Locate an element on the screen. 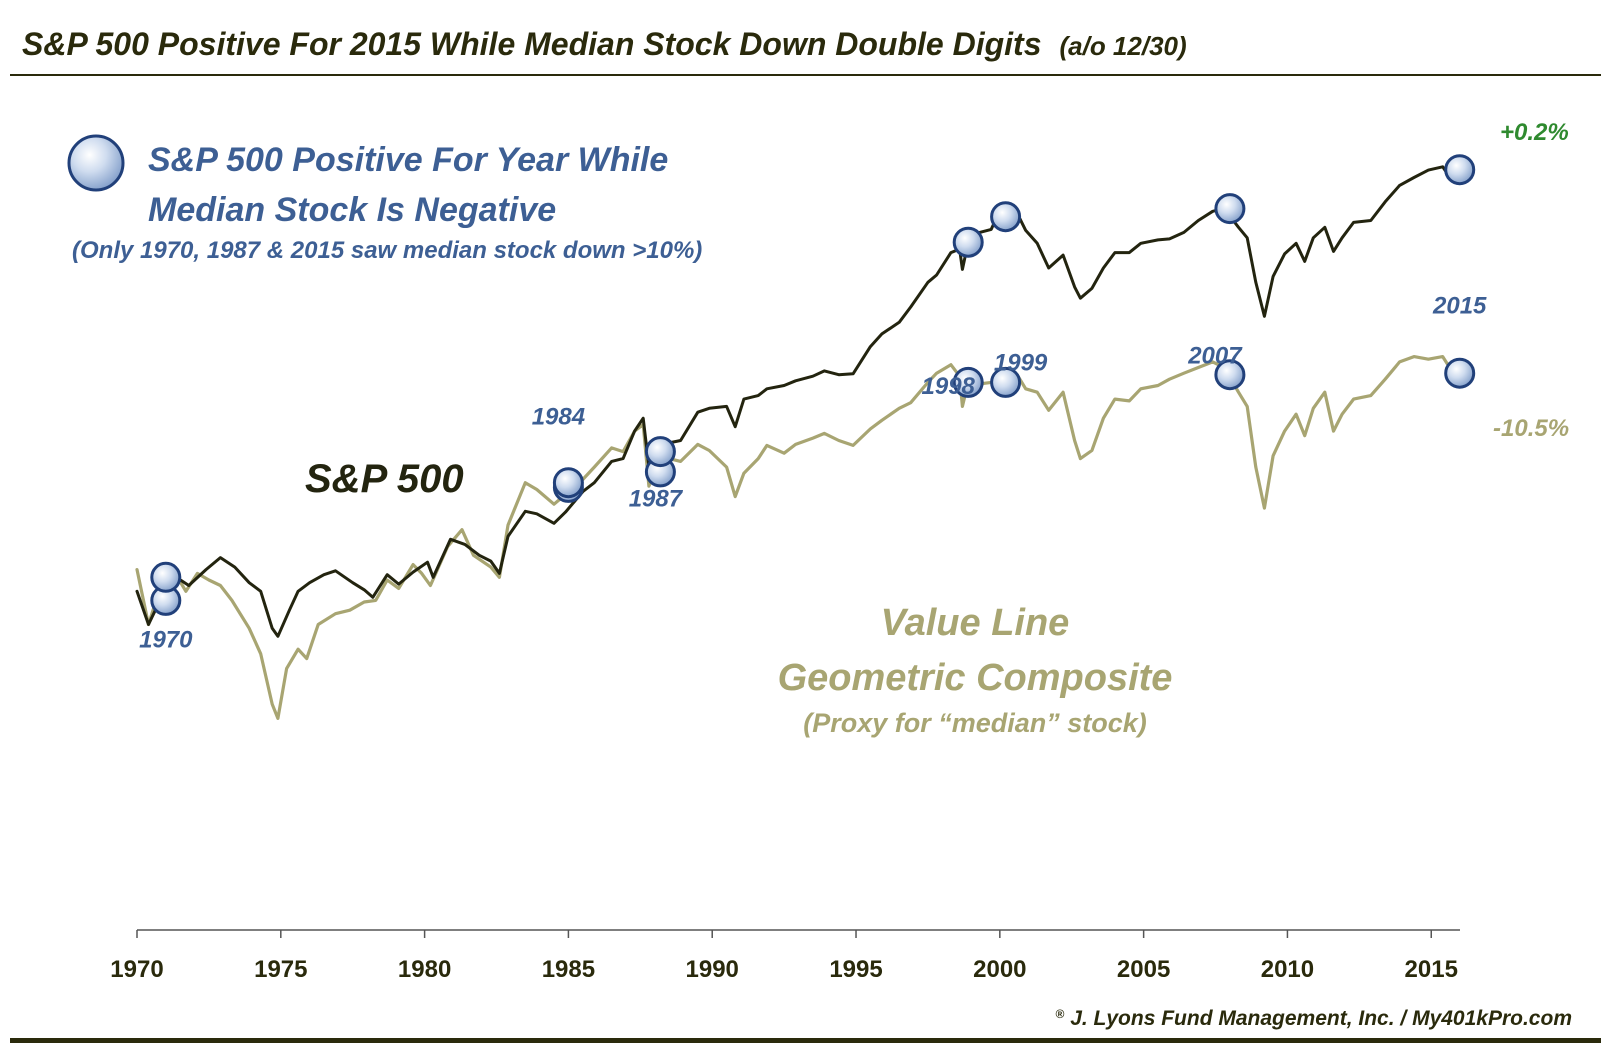 The width and height of the screenshot is (1611, 1047). legend-line-2: Median Stock Is Negative is located at coordinates (352, 210).